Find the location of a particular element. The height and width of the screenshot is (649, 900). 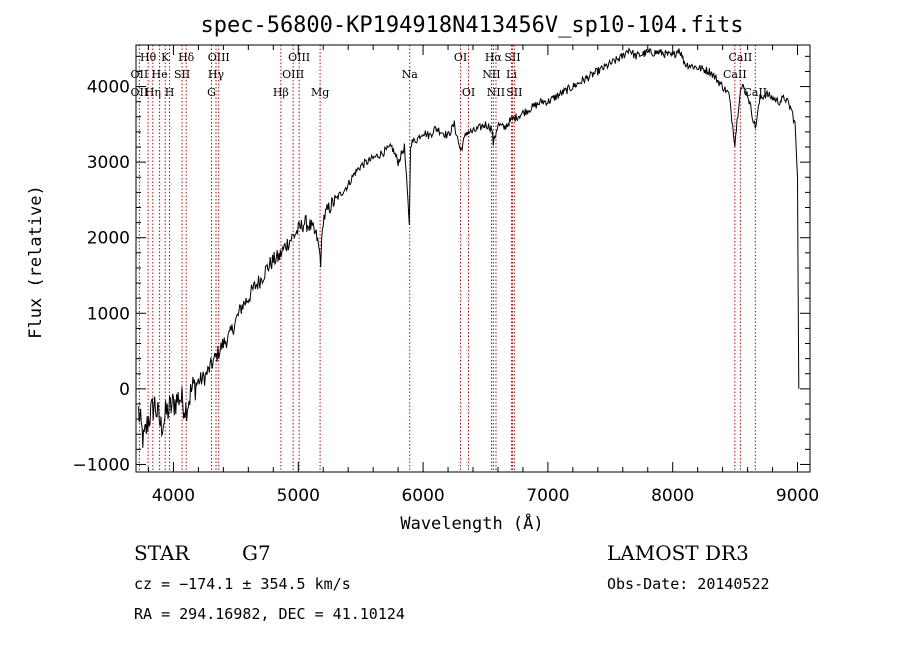

spectral-line-label: Mg is located at coordinates (320, 92).